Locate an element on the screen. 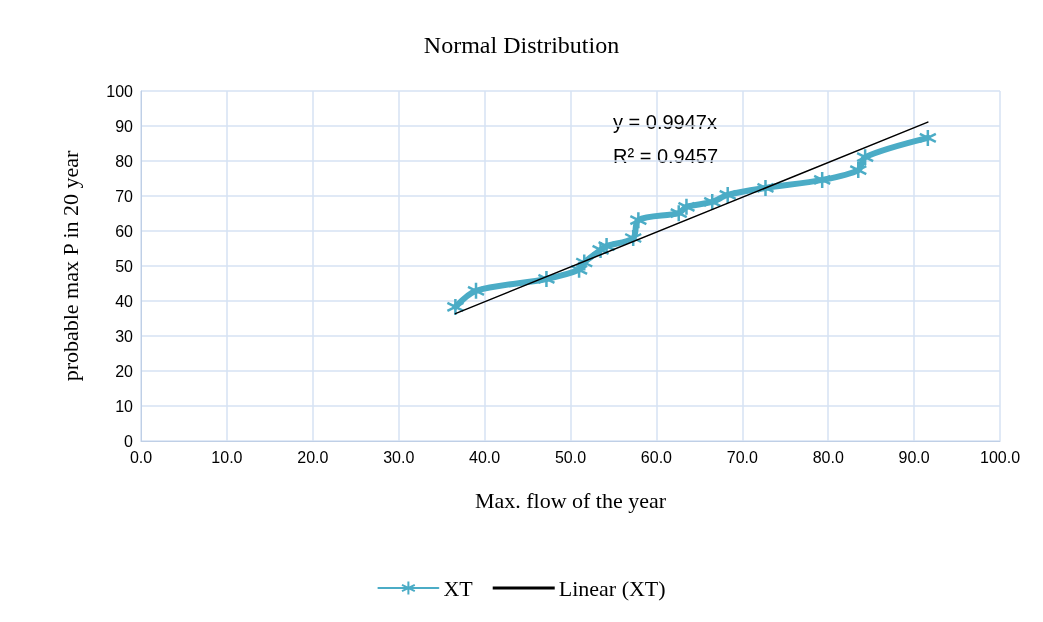 The width and height of the screenshot is (1043, 622). y-axis-title: probable max P in 20 year is located at coordinates (70, 265).